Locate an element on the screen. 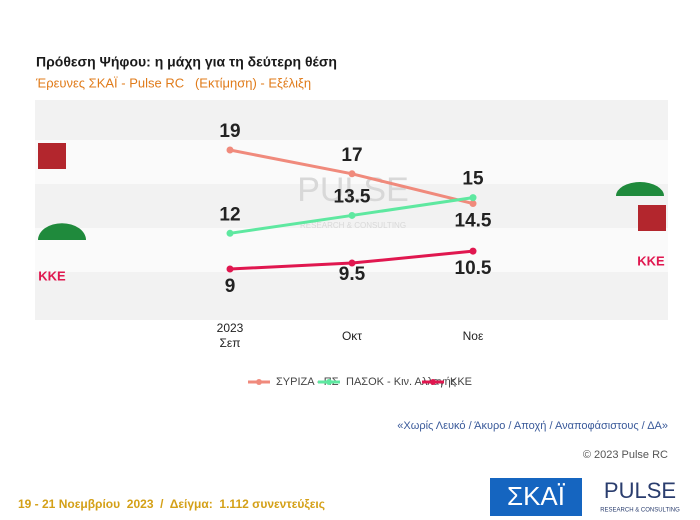 The height and width of the screenshot is (520, 700). x-tick-label: Σεπ is located at coordinates (229, 343).